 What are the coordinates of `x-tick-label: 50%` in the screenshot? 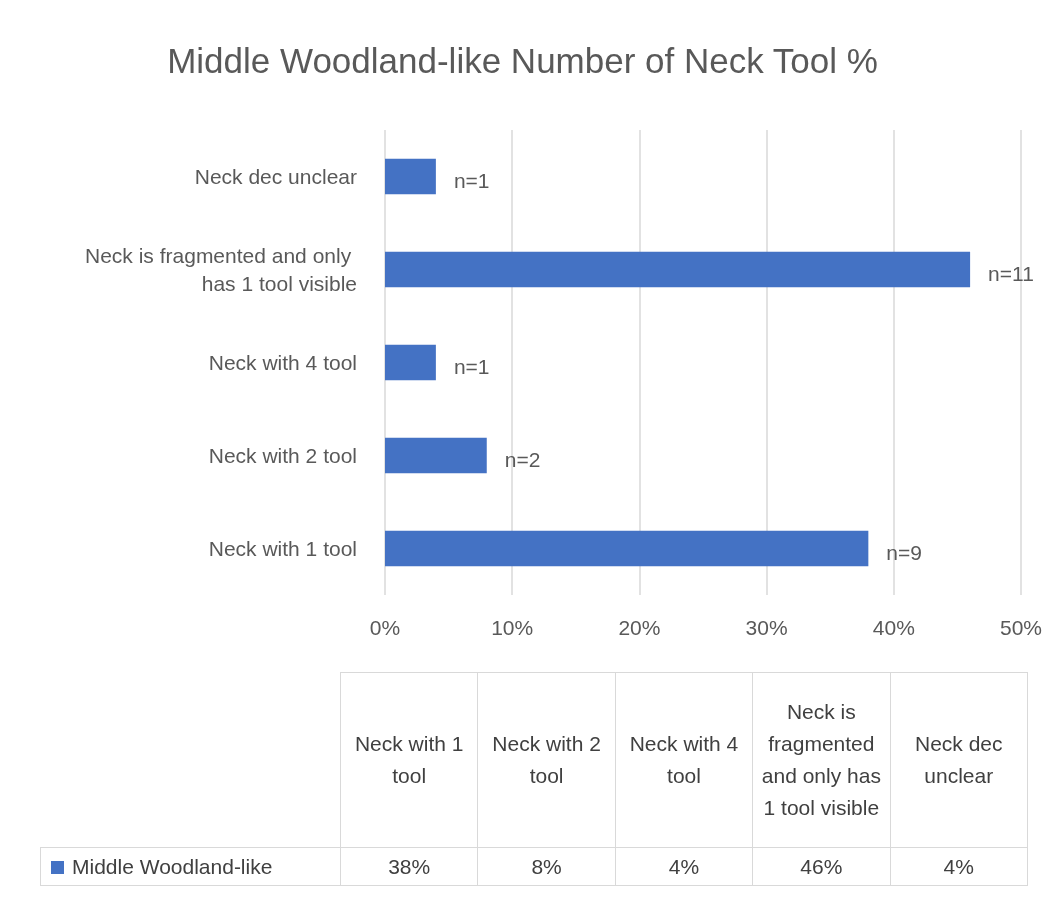 It's located at (1020, 627).